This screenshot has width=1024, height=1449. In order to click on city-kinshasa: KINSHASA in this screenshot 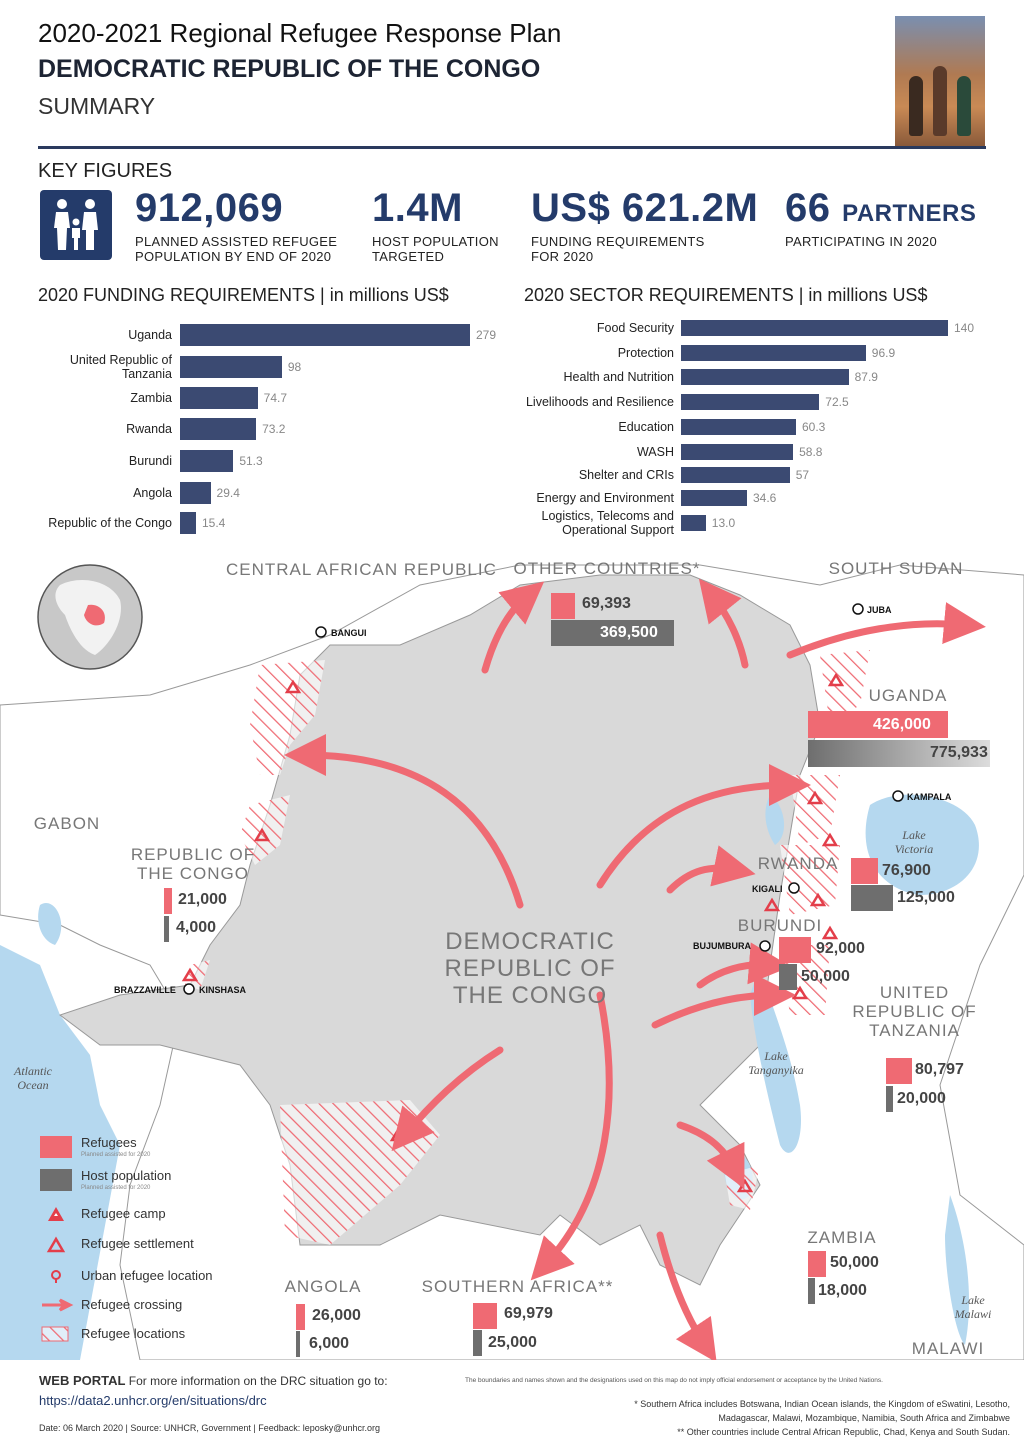, I will do `click(223, 990)`.